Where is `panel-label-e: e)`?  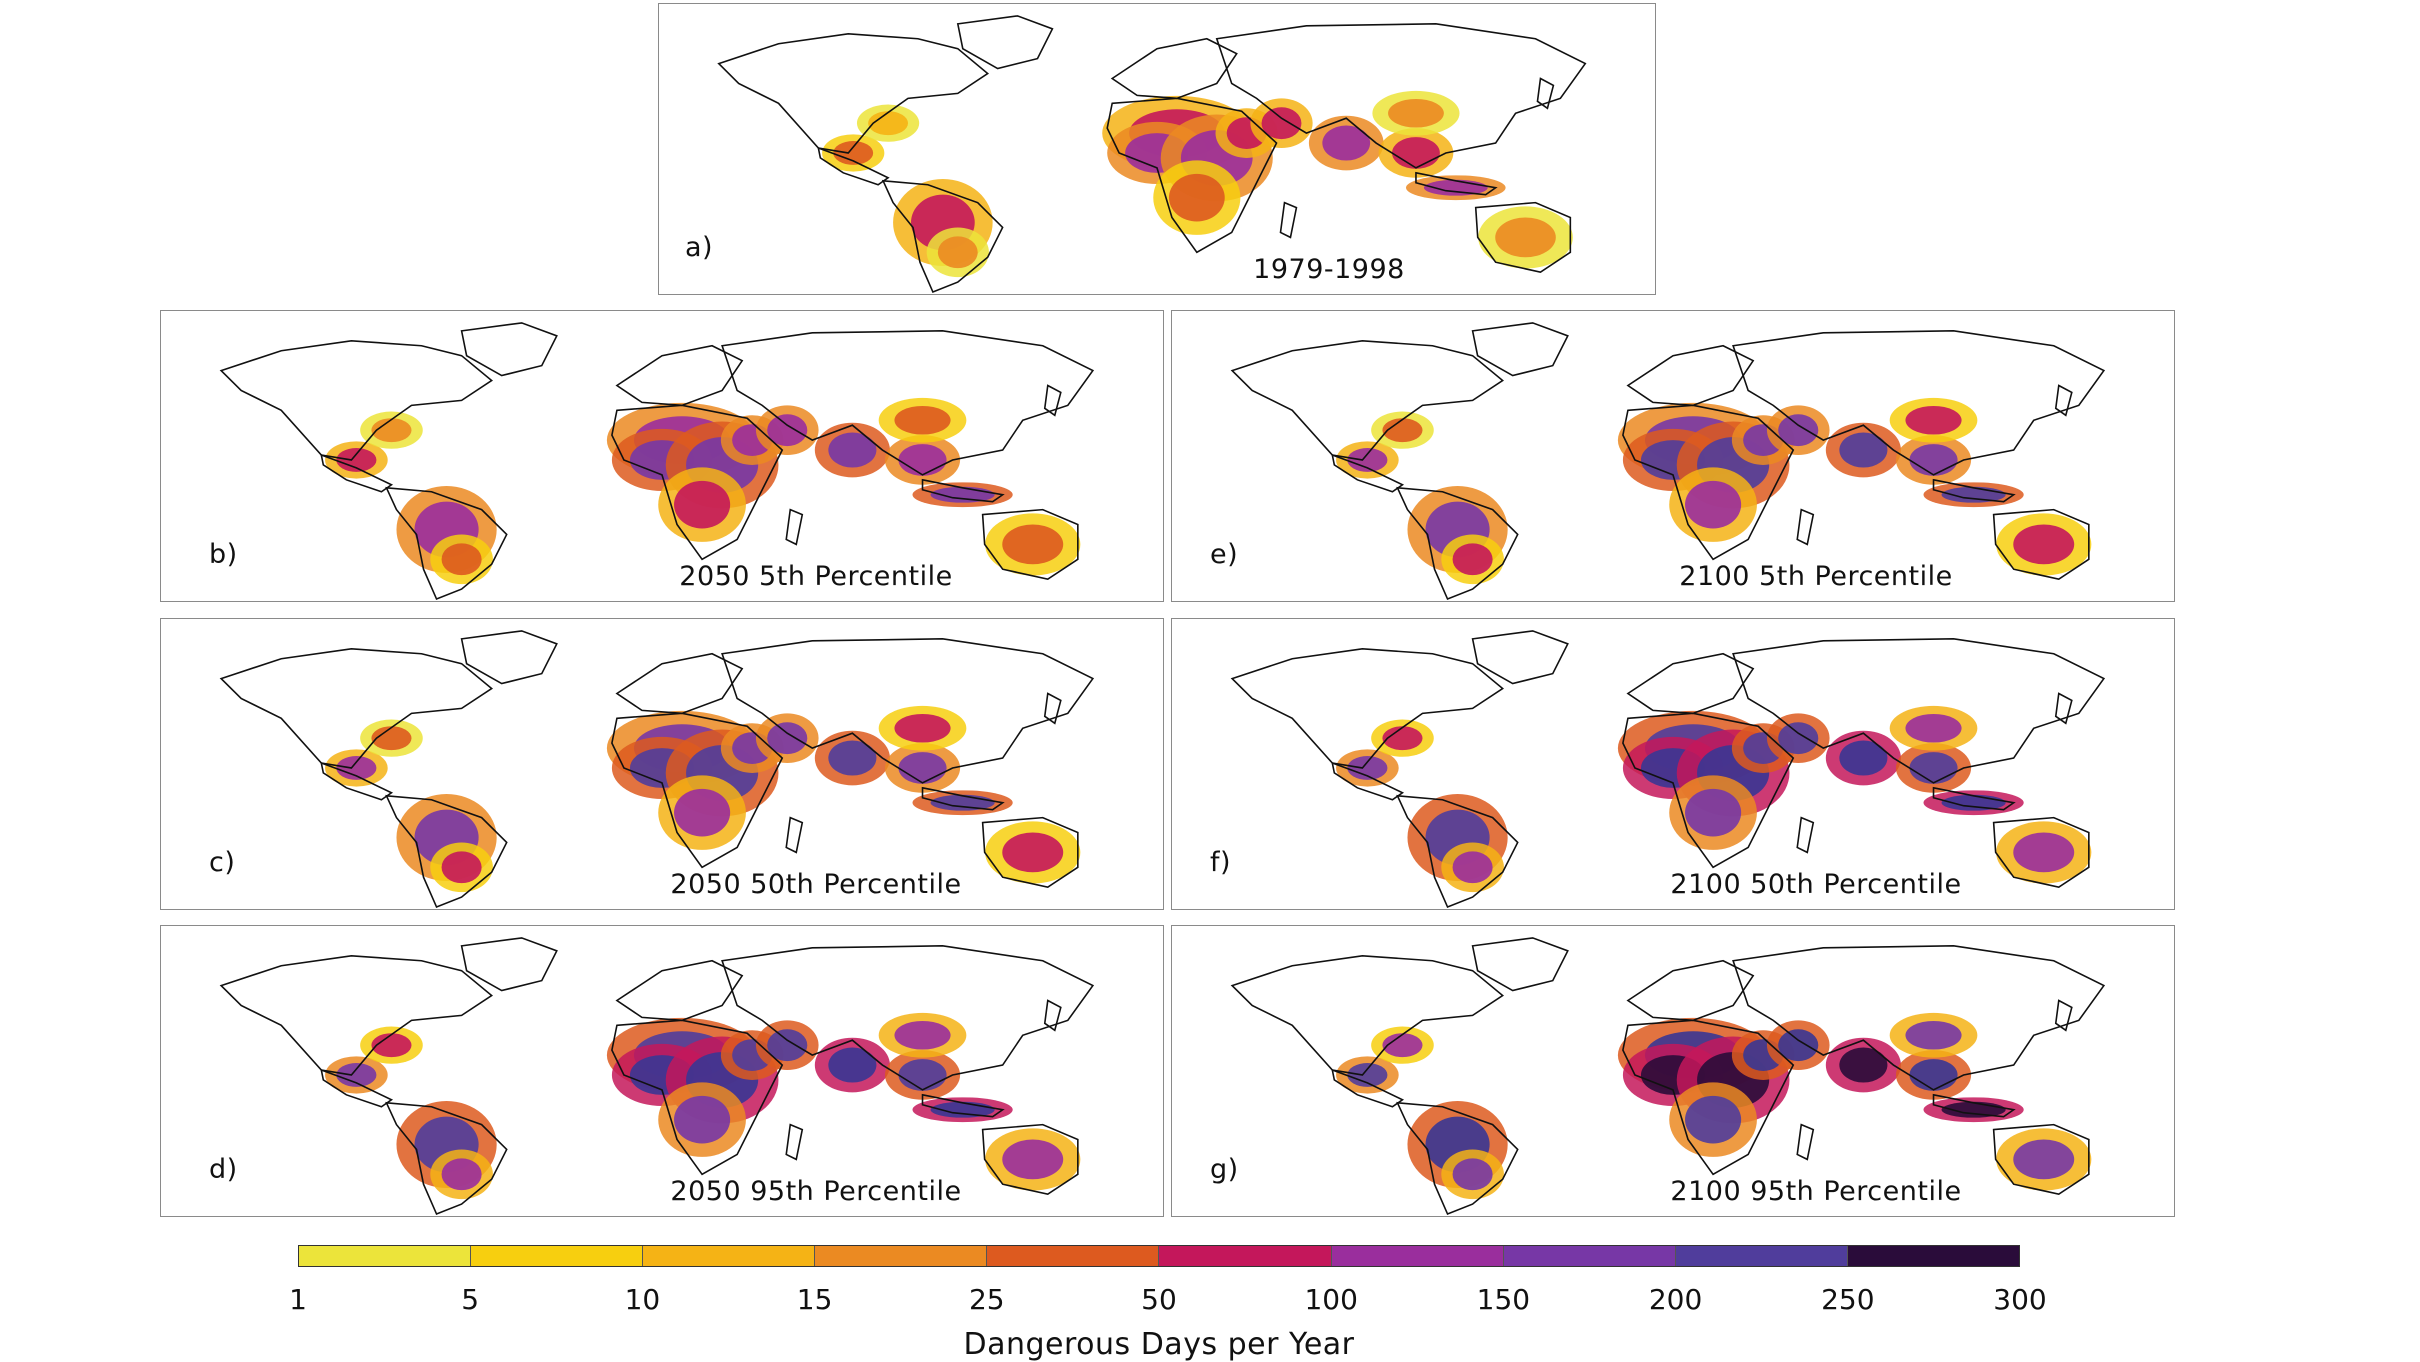
panel-label-e: e) is located at coordinates (1224, 554).